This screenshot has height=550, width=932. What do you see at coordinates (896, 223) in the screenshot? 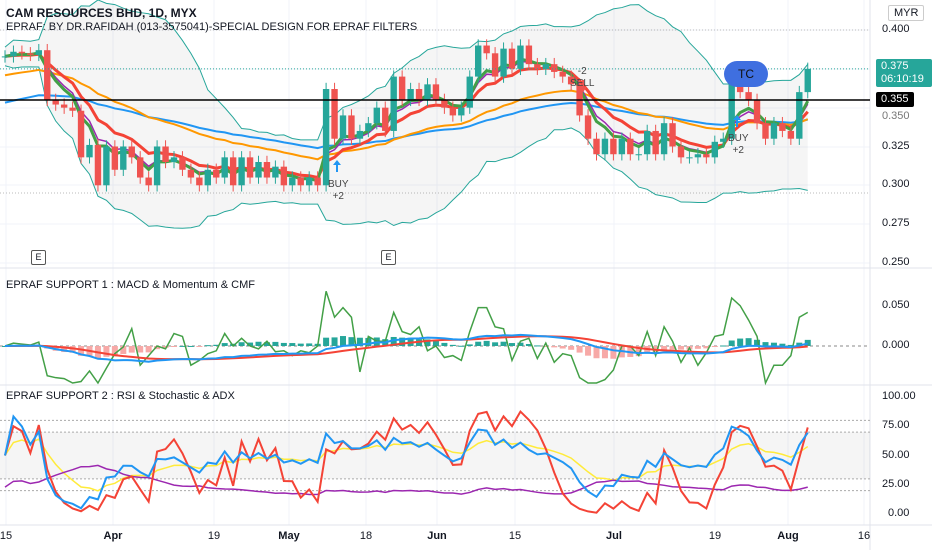
I see `price-label: 0.275` at bounding box center [896, 223].